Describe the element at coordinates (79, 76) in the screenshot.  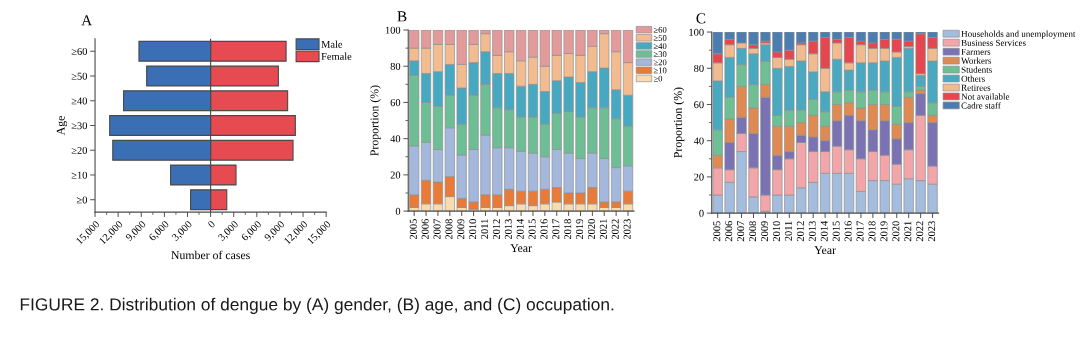
I see `y-tick-label: ≥50` at that location.